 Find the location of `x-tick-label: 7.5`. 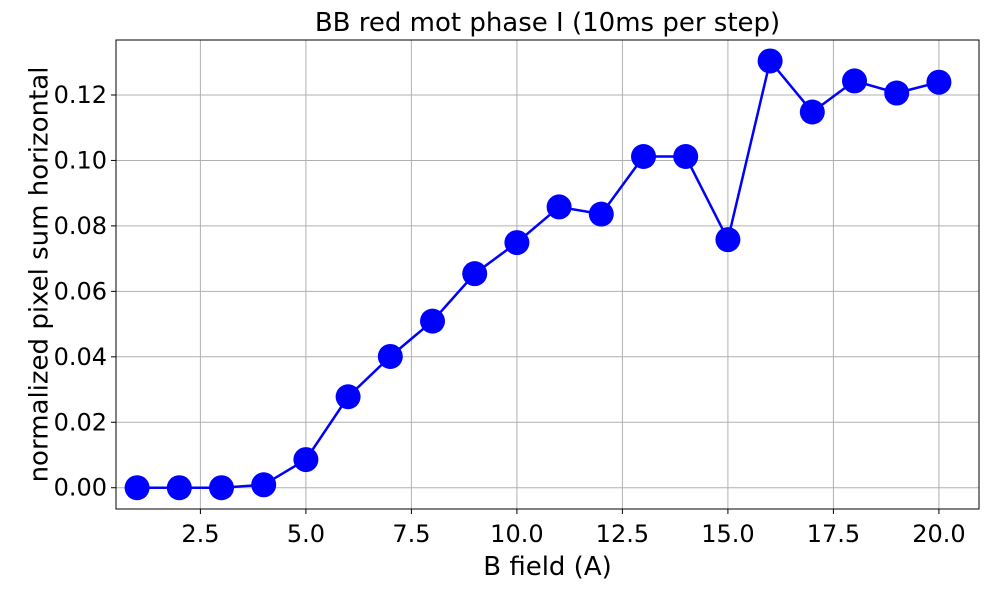

x-tick-label: 7.5 is located at coordinates (411, 534).